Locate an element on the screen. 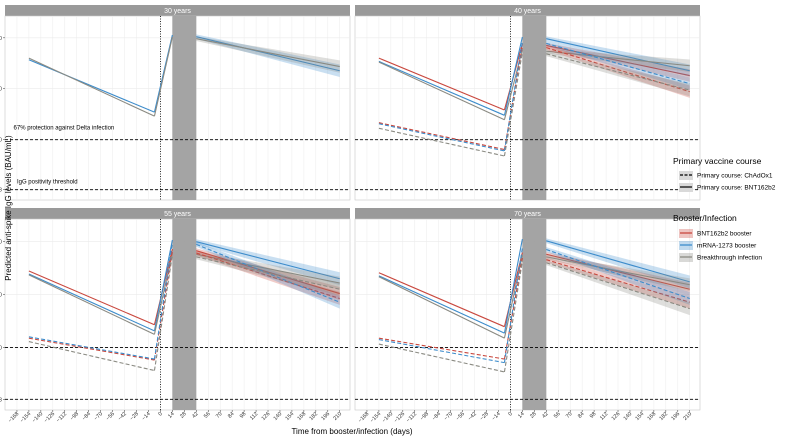  x-tick-label: −84 is located at coordinates (436, 416).